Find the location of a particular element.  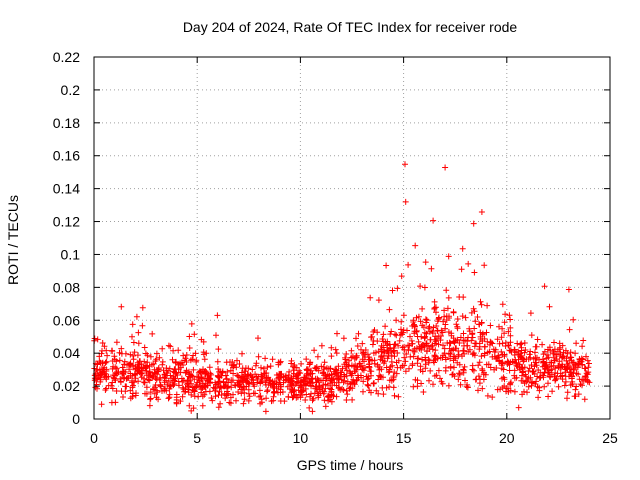

y-tick-label: 0.16 is located at coordinates (66, 156).